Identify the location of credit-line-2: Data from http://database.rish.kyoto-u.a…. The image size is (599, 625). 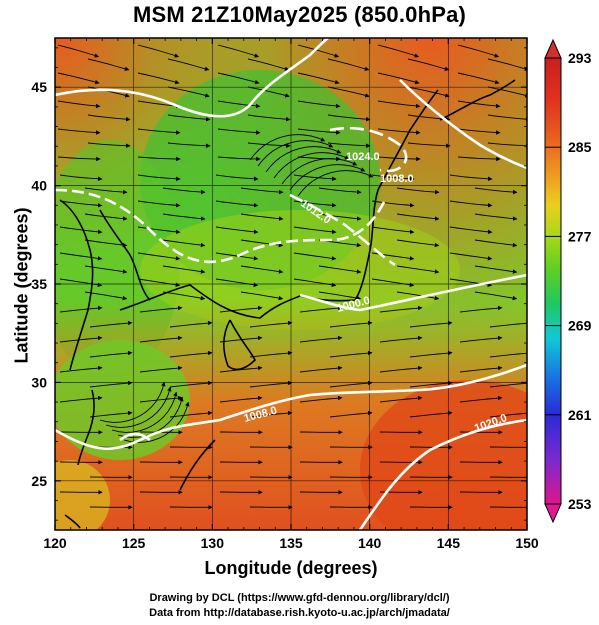
(299, 613).